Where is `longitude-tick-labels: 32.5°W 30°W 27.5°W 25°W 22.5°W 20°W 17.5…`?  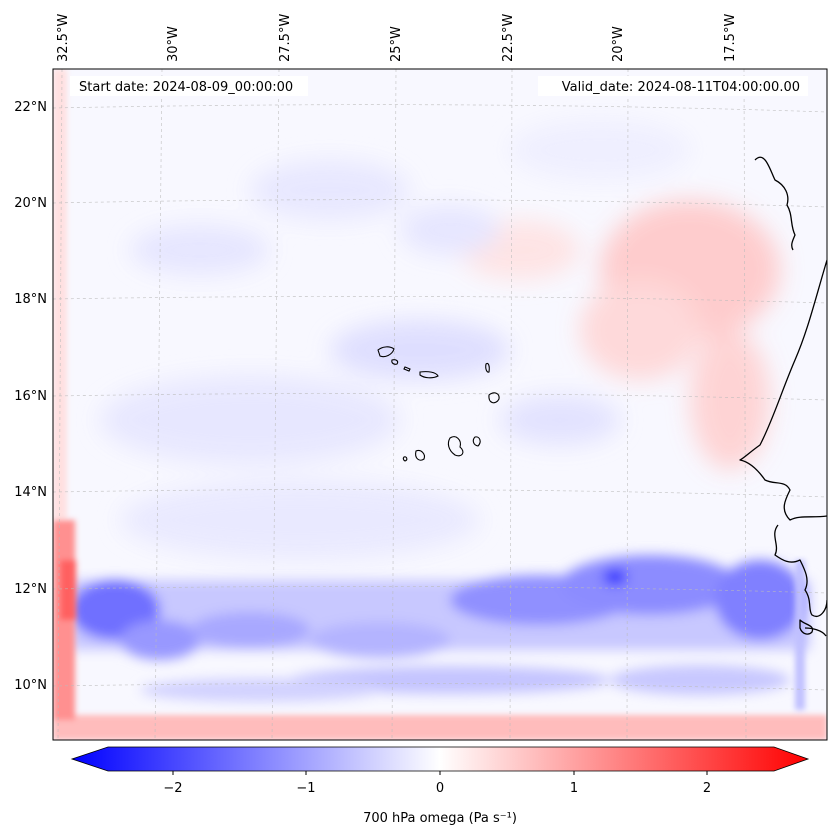
longitude-tick-labels: 32.5°W 30°W 27.5°W 25°W 22.5°W 20°W 17.5… is located at coordinates (397, 38).